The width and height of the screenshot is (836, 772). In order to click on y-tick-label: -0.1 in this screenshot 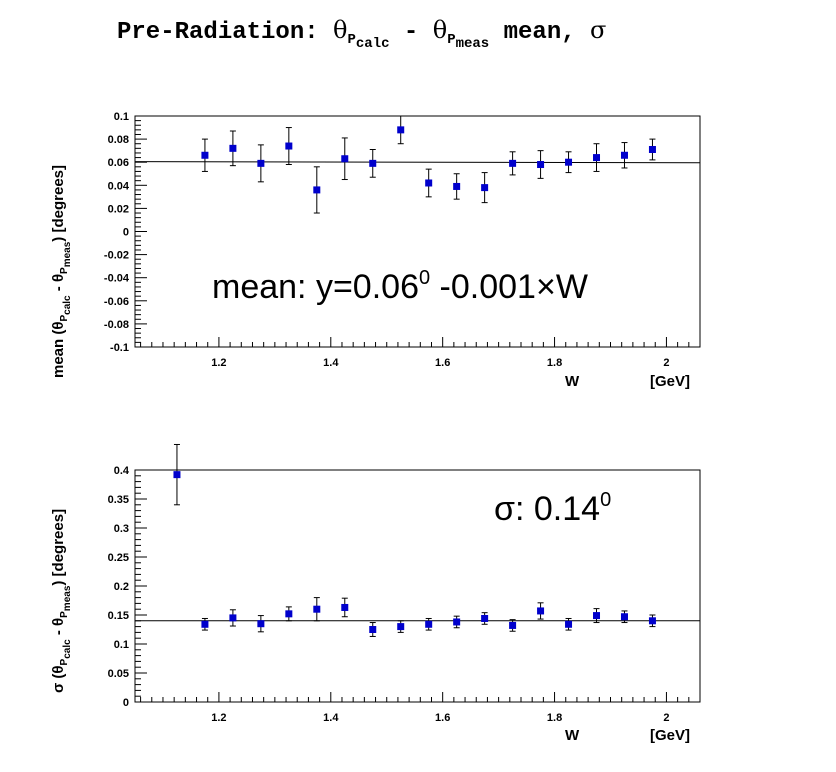, I will do `click(119, 348)`.